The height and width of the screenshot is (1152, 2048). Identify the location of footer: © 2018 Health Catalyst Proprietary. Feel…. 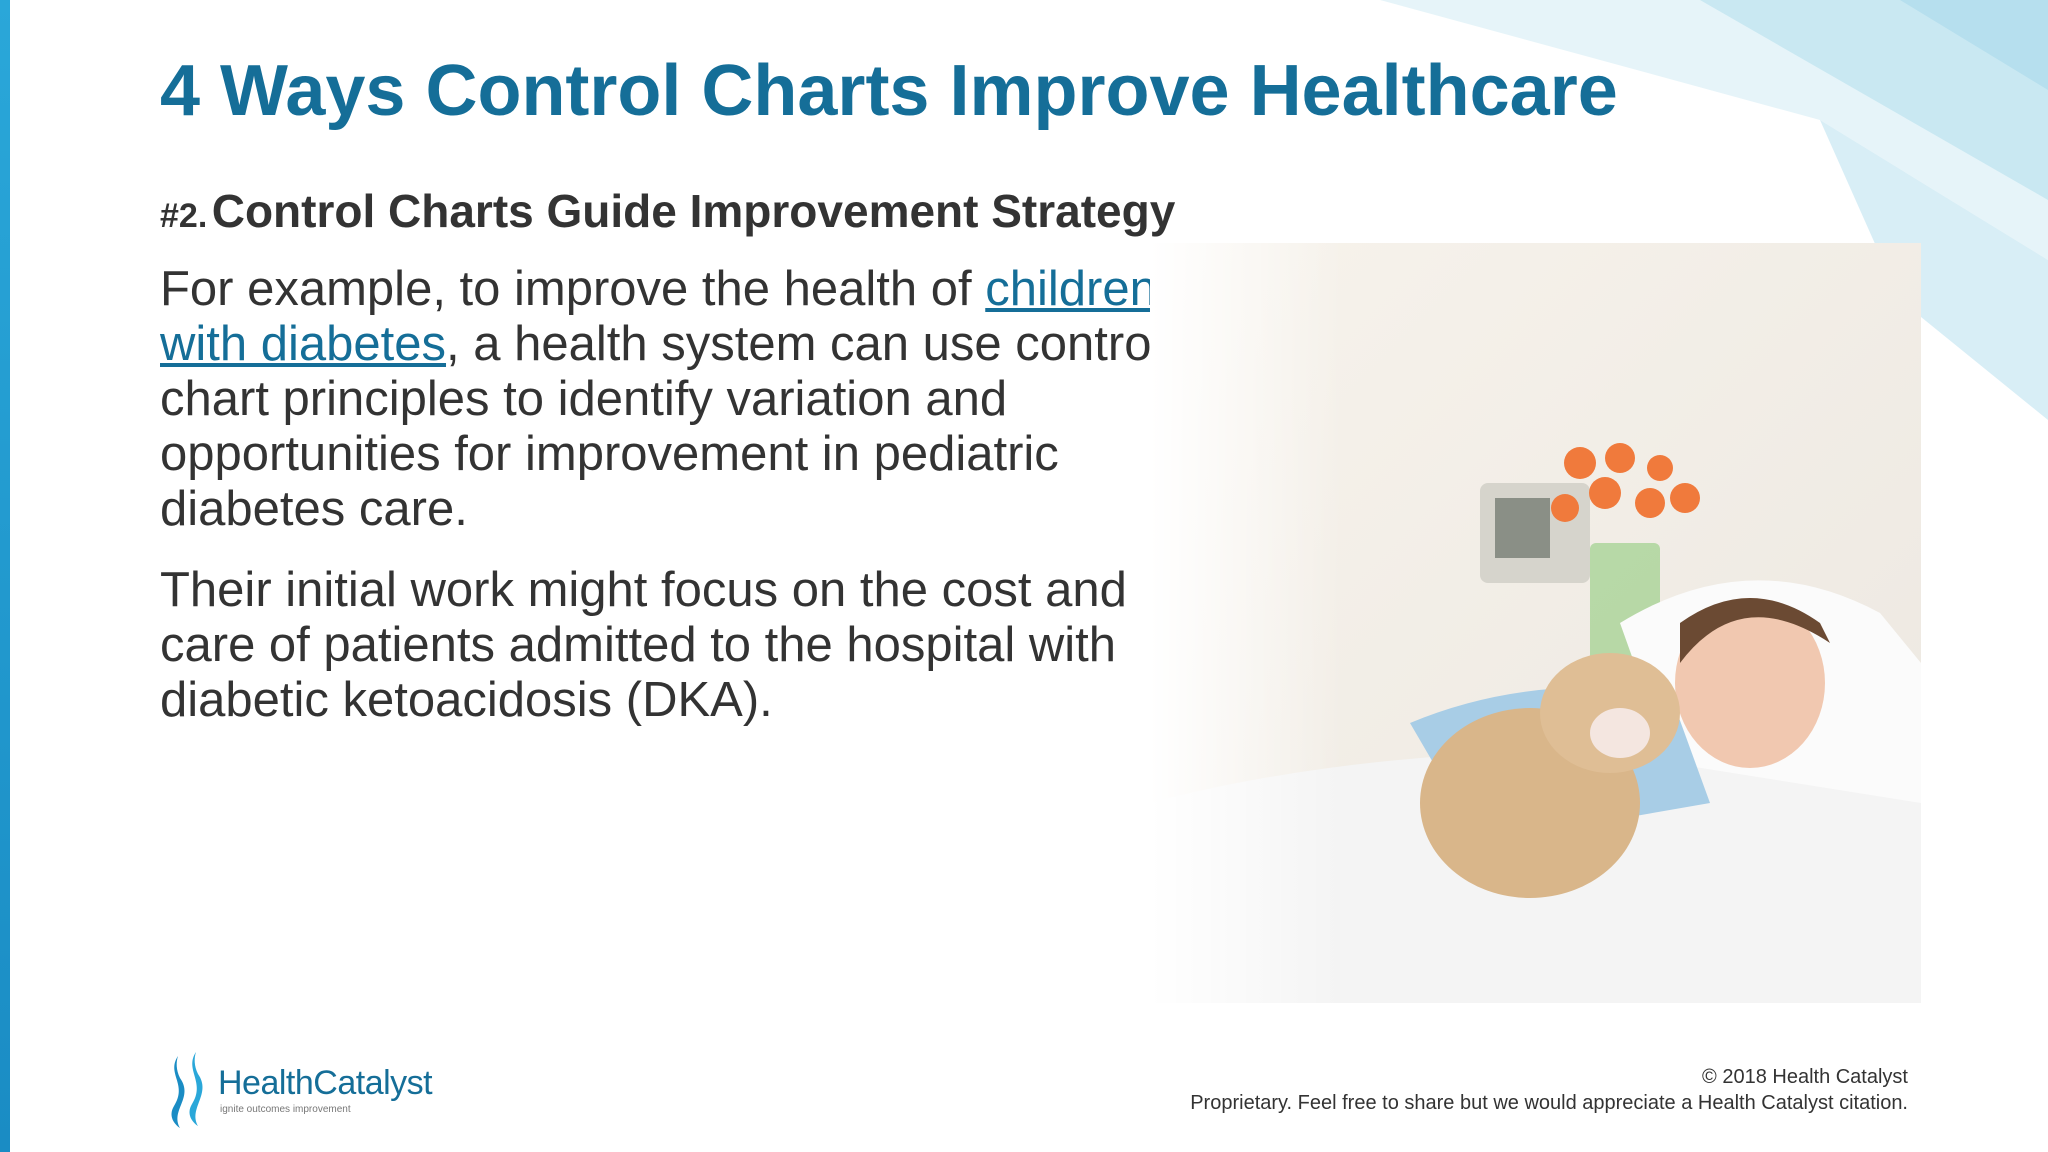
(1549, 1090).